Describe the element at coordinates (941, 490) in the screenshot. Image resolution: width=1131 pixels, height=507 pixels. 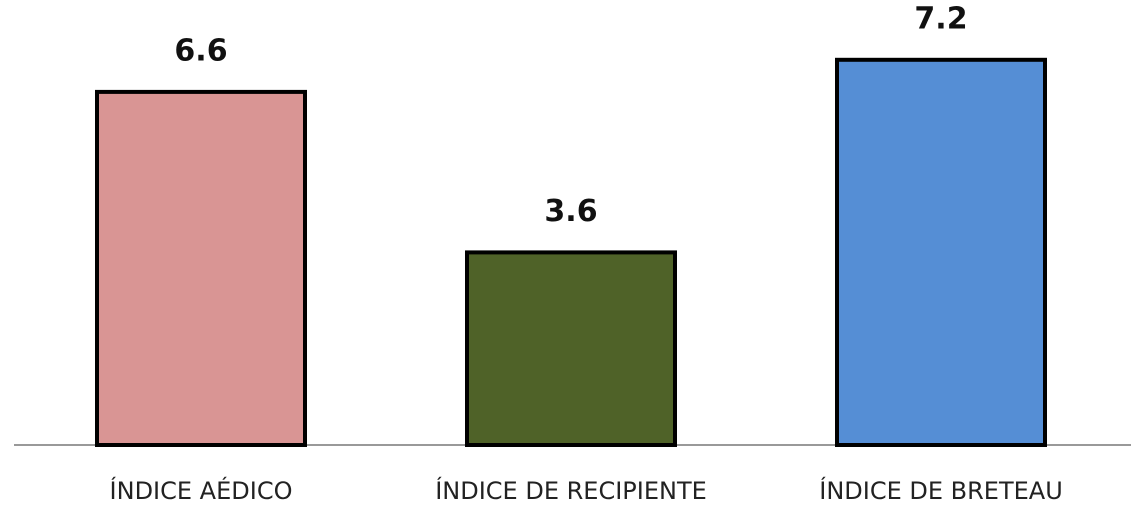
I see `x-tick-label: ÍNDICE DE BRETEAU` at that location.